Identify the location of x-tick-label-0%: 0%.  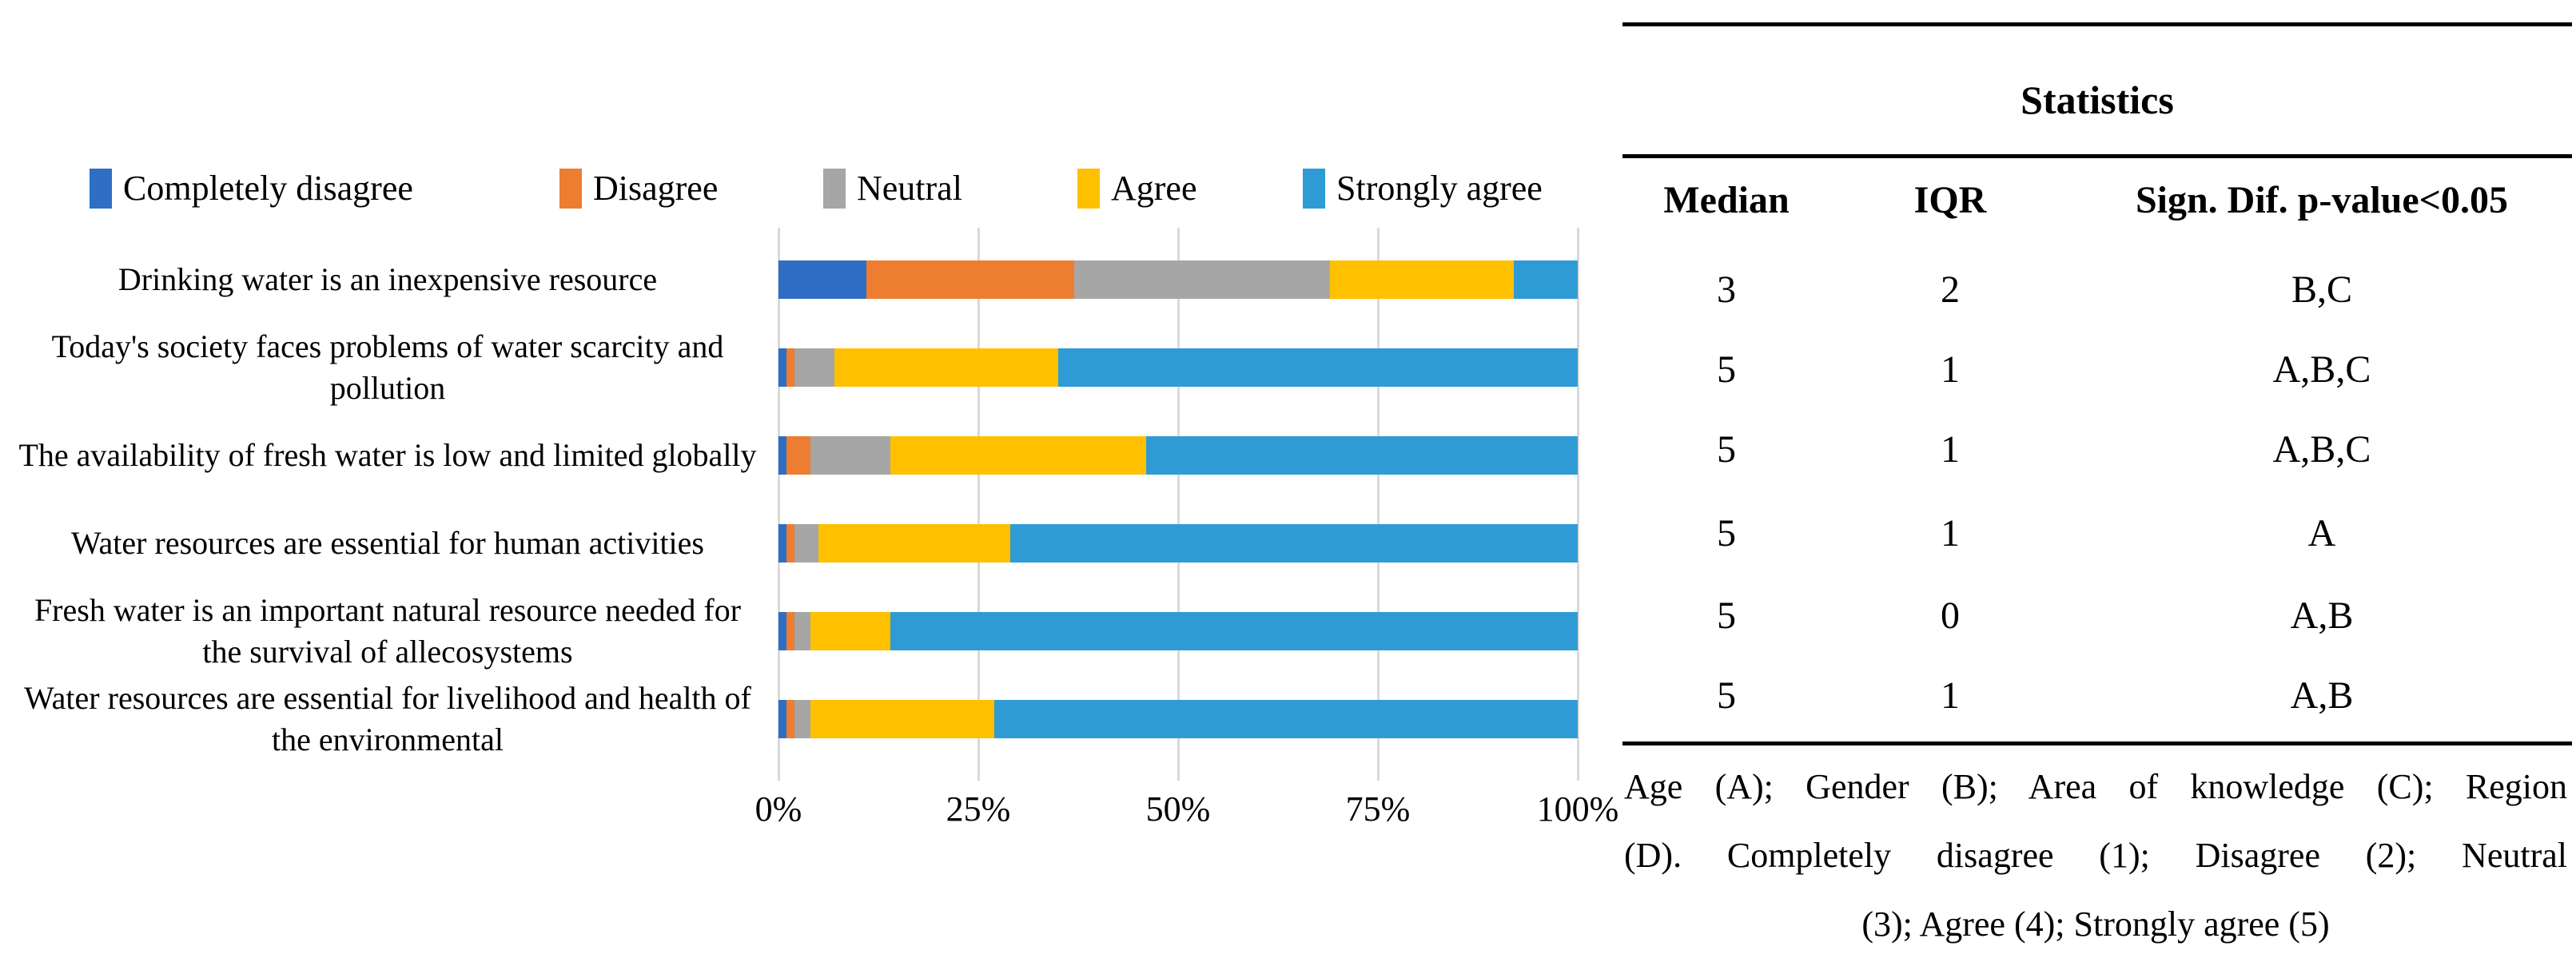
(778, 809).